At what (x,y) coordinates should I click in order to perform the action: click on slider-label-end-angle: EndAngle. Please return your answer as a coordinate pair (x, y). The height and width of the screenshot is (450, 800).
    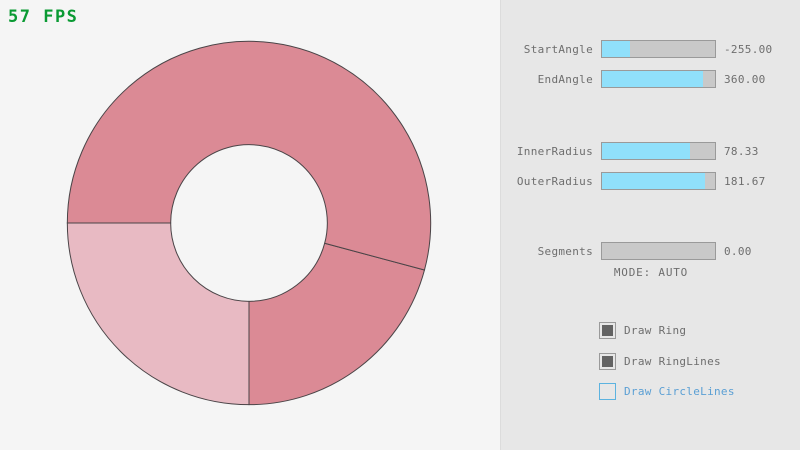
    Looking at the image, I should click on (565, 79).